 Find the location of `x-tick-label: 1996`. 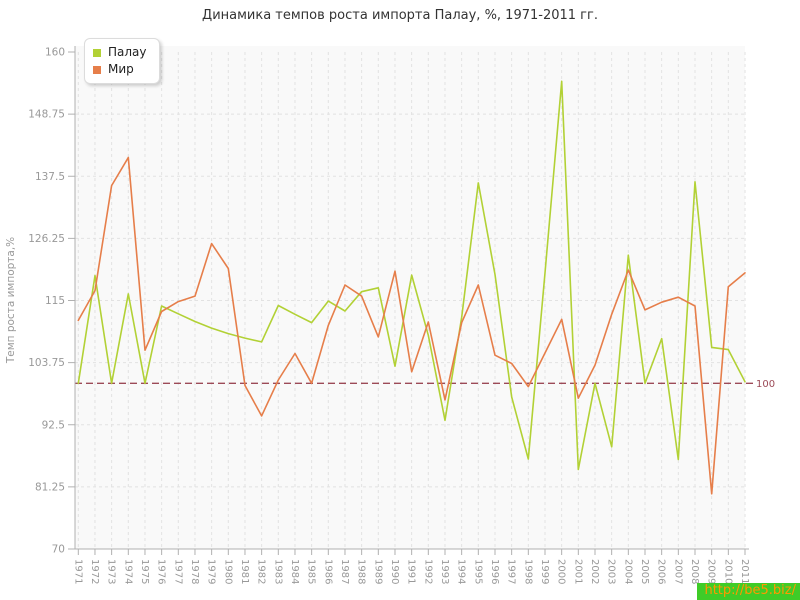

x-tick-label: 1996 is located at coordinates (494, 571).